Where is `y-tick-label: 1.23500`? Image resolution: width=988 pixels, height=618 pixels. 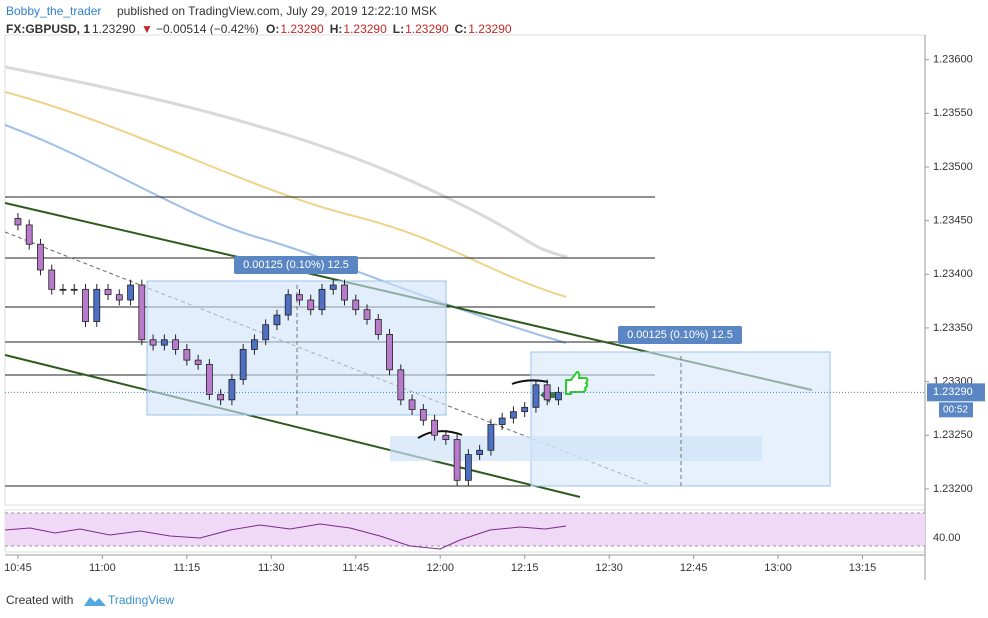
y-tick-label: 1.23500 is located at coordinates (953, 167).